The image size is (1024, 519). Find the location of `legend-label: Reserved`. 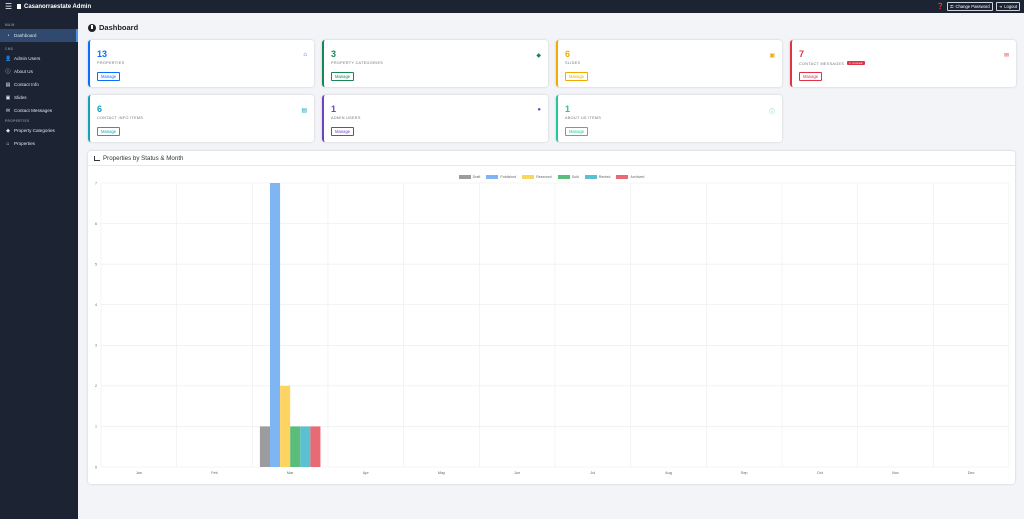

legend-label: Reserved is located at coordinates (544, 177).